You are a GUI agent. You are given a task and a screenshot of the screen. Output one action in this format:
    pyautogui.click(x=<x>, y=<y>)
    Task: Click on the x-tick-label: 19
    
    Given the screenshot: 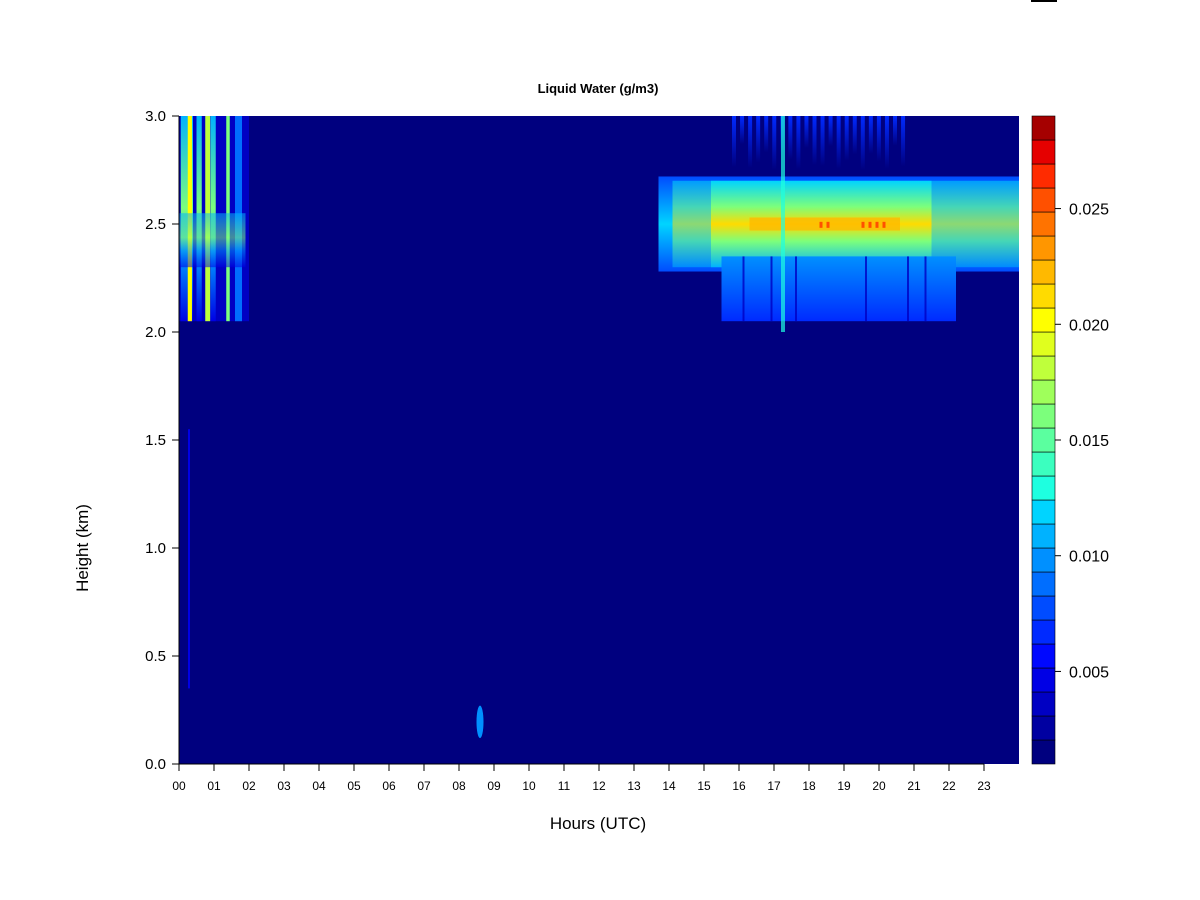 What is the action you would take?
    pyautogui.click(x=844, y=786)
    